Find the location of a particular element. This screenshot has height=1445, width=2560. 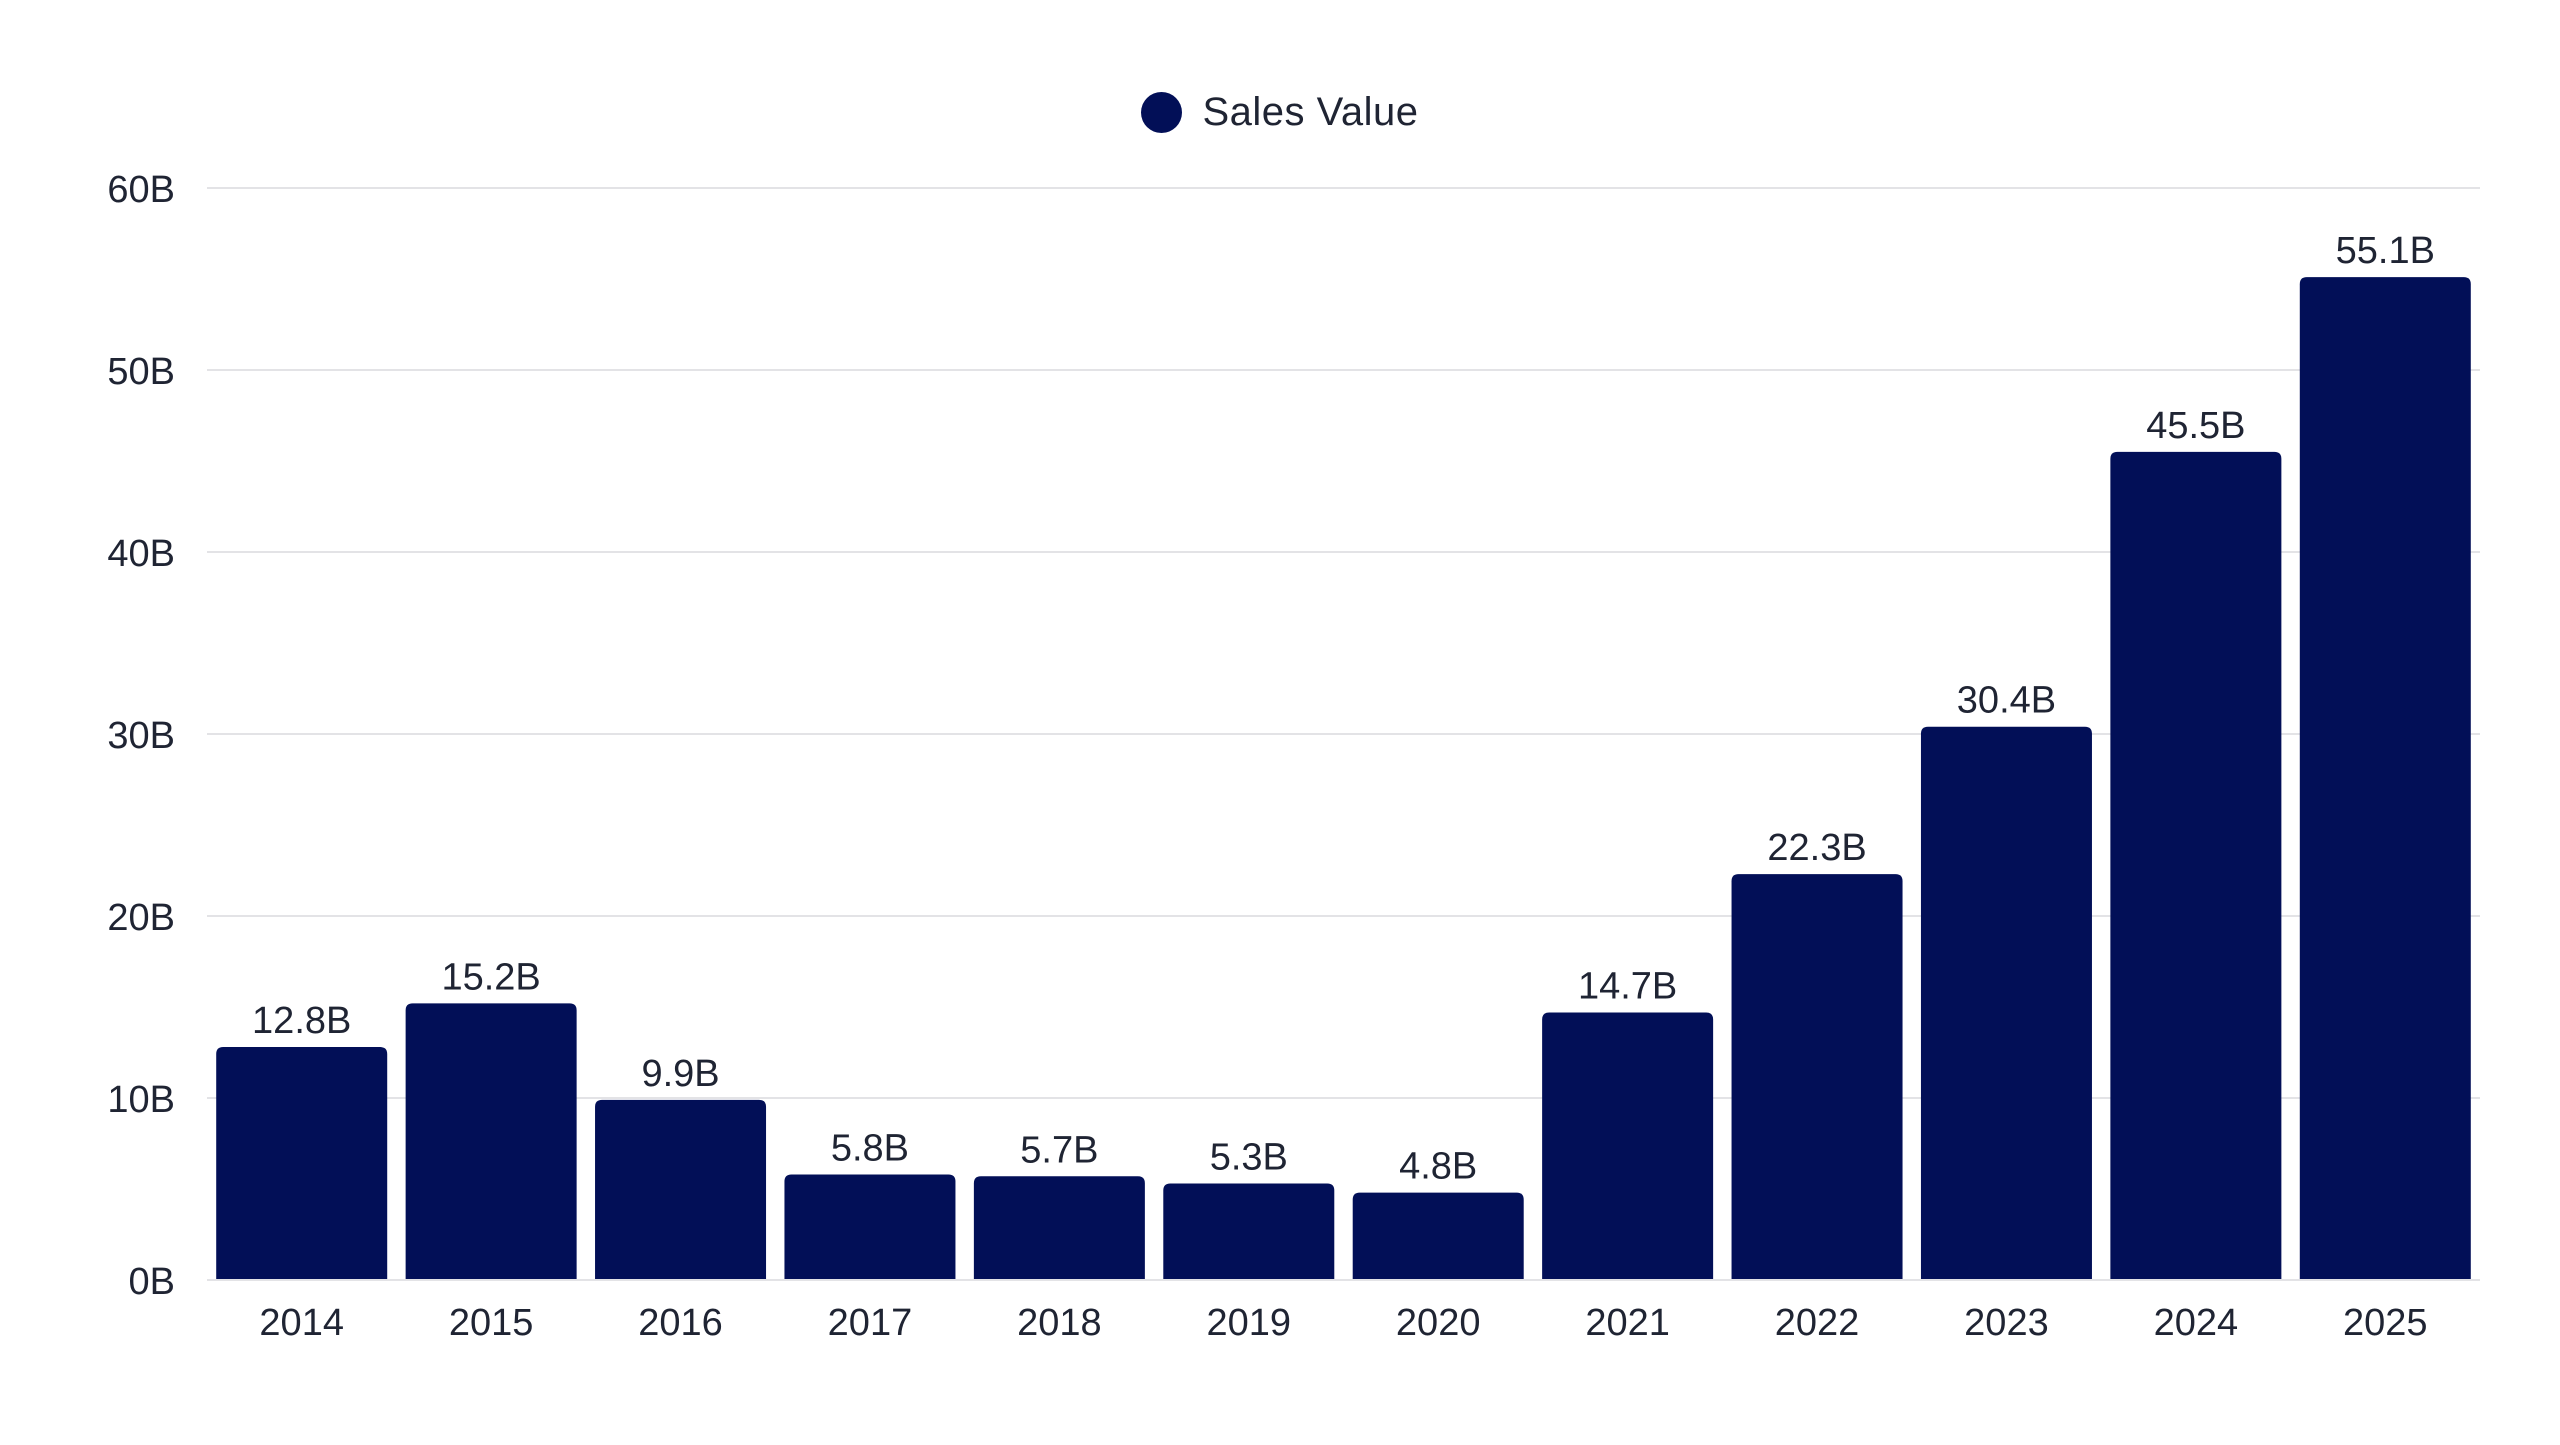

y-tick-label-10B: 10B is located at coordinates (141, 1100).